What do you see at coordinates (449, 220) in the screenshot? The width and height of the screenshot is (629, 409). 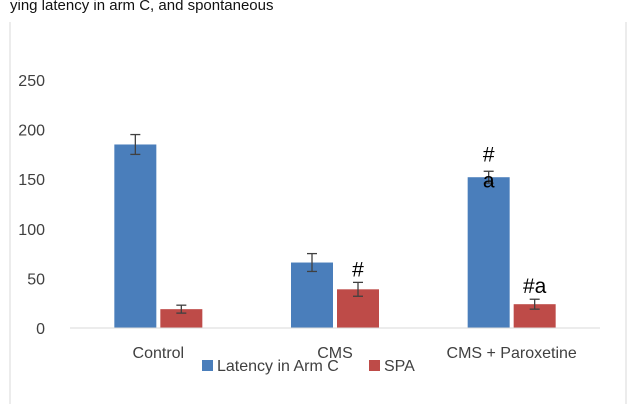 I see `annotations: # # a #a` at bounding box center [449, 220].